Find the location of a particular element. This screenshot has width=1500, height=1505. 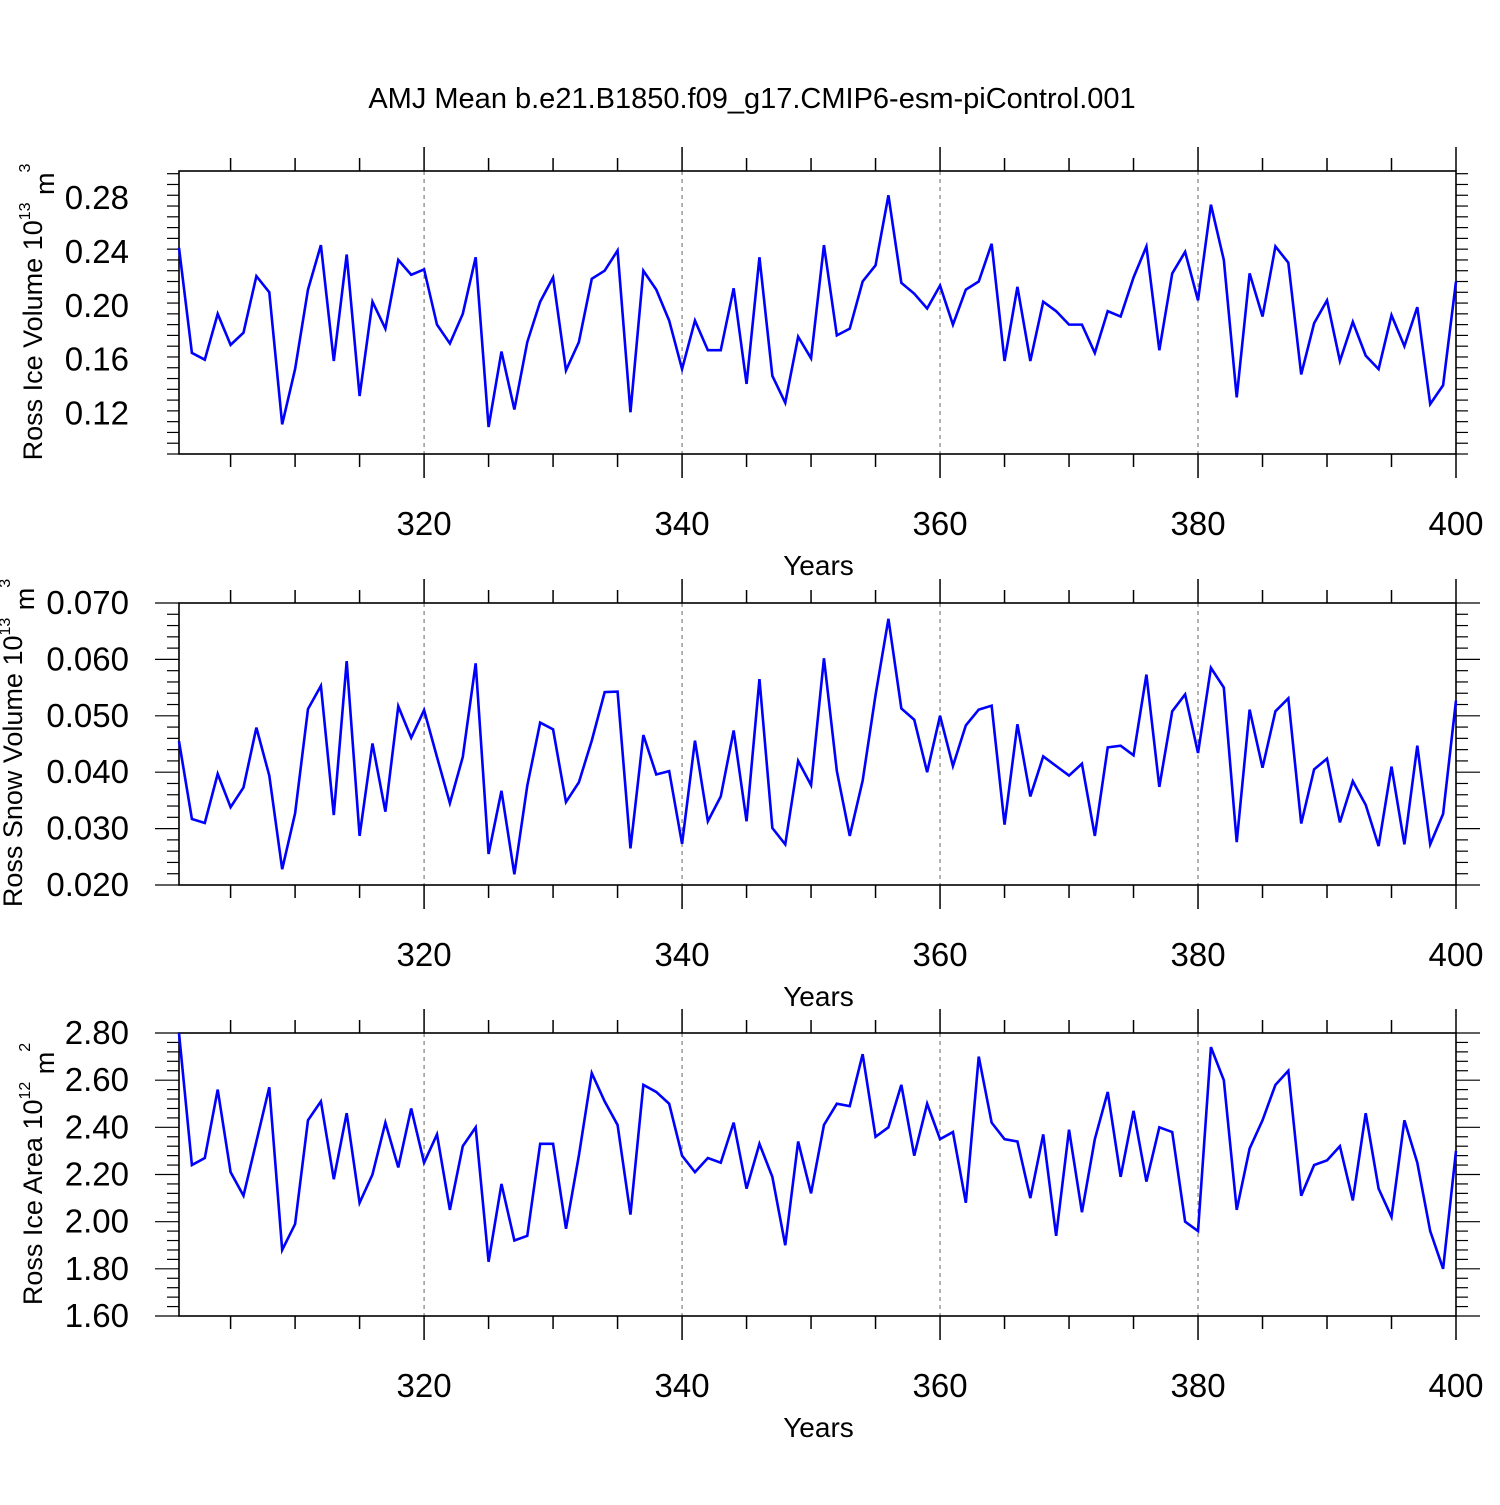

y-tick-label: 0.20 is located at coordinates (97, 305).